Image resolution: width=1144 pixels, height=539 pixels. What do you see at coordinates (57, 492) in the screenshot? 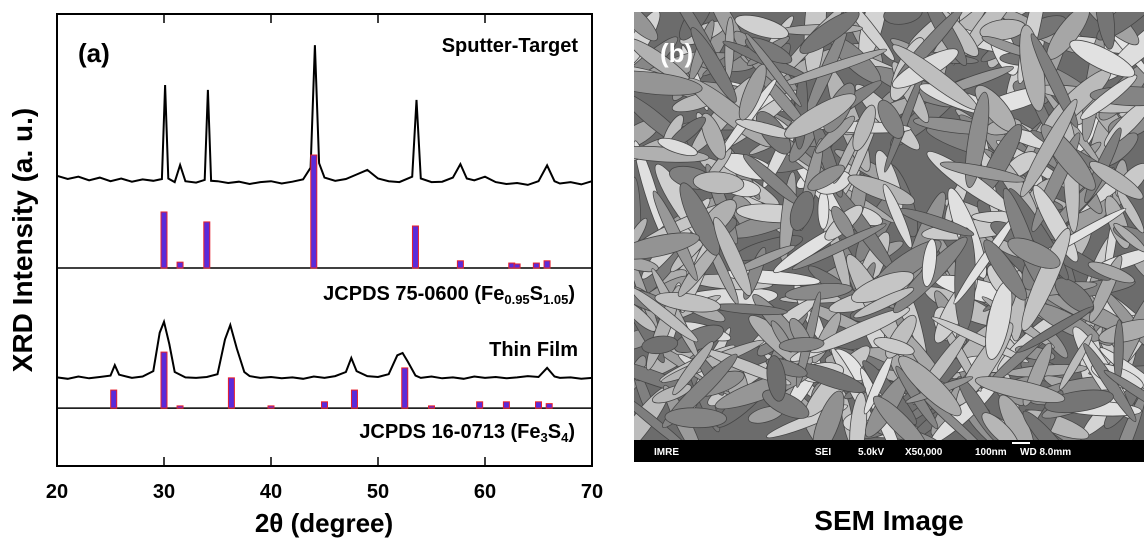
I see `x-tick-label: 20` at bounding box center [57, 492].